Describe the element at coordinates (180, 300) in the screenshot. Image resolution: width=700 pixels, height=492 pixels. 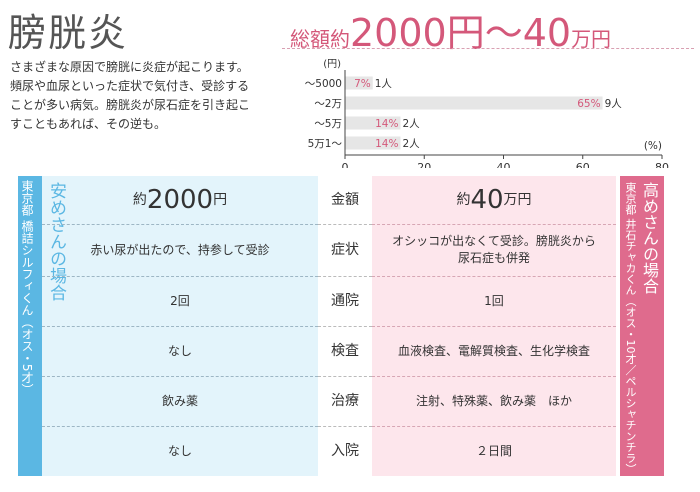
I see `left-visits: 2回` at that location.